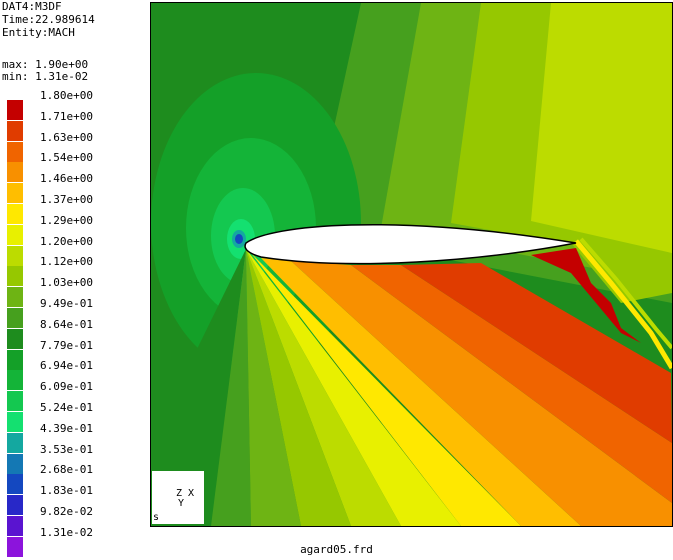  What do you see at coordinates (75, 520) in the screenshot?
I see `legend-entry: 9.82e-02` at bounding box center [75, 520].